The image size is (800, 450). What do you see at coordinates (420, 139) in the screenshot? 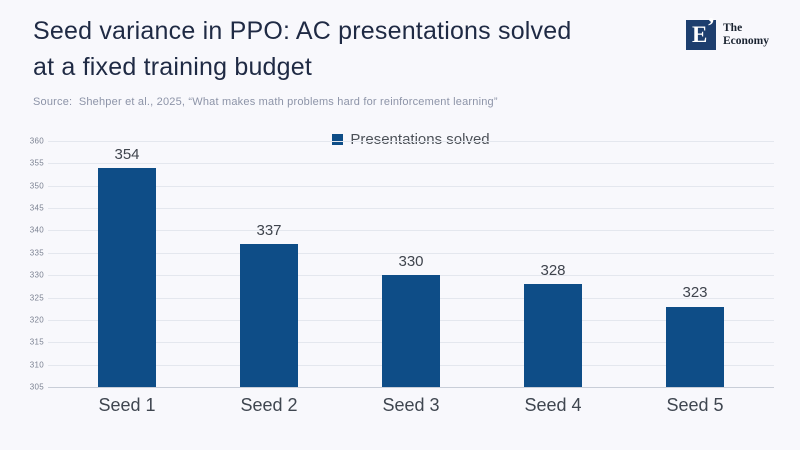
I see `legend-label: Presentations solved` at bounding box center [420, 139].